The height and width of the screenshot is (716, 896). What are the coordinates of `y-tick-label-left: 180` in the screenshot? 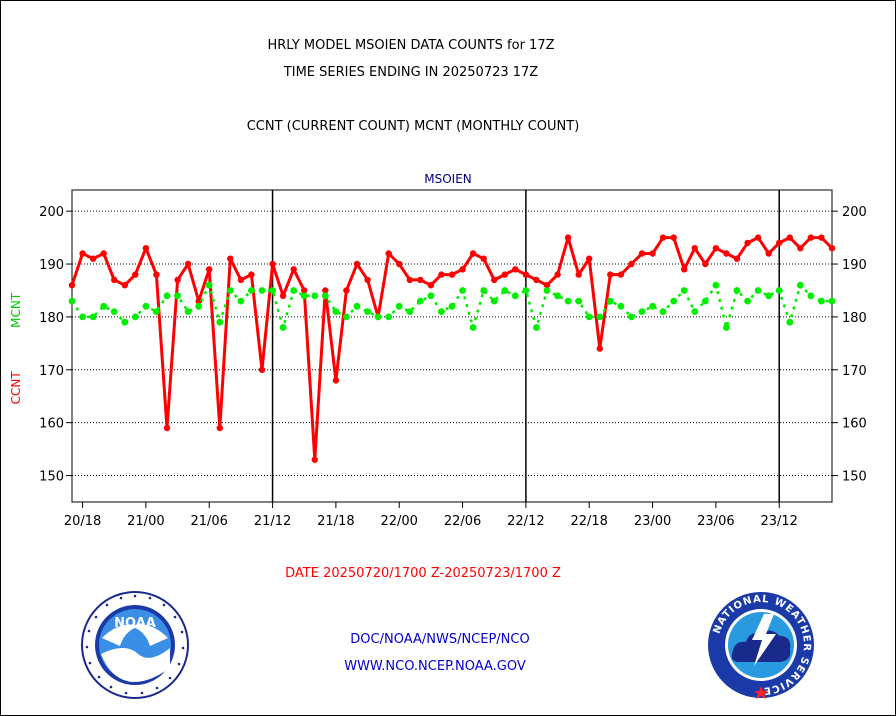 It's located at (51, 318).